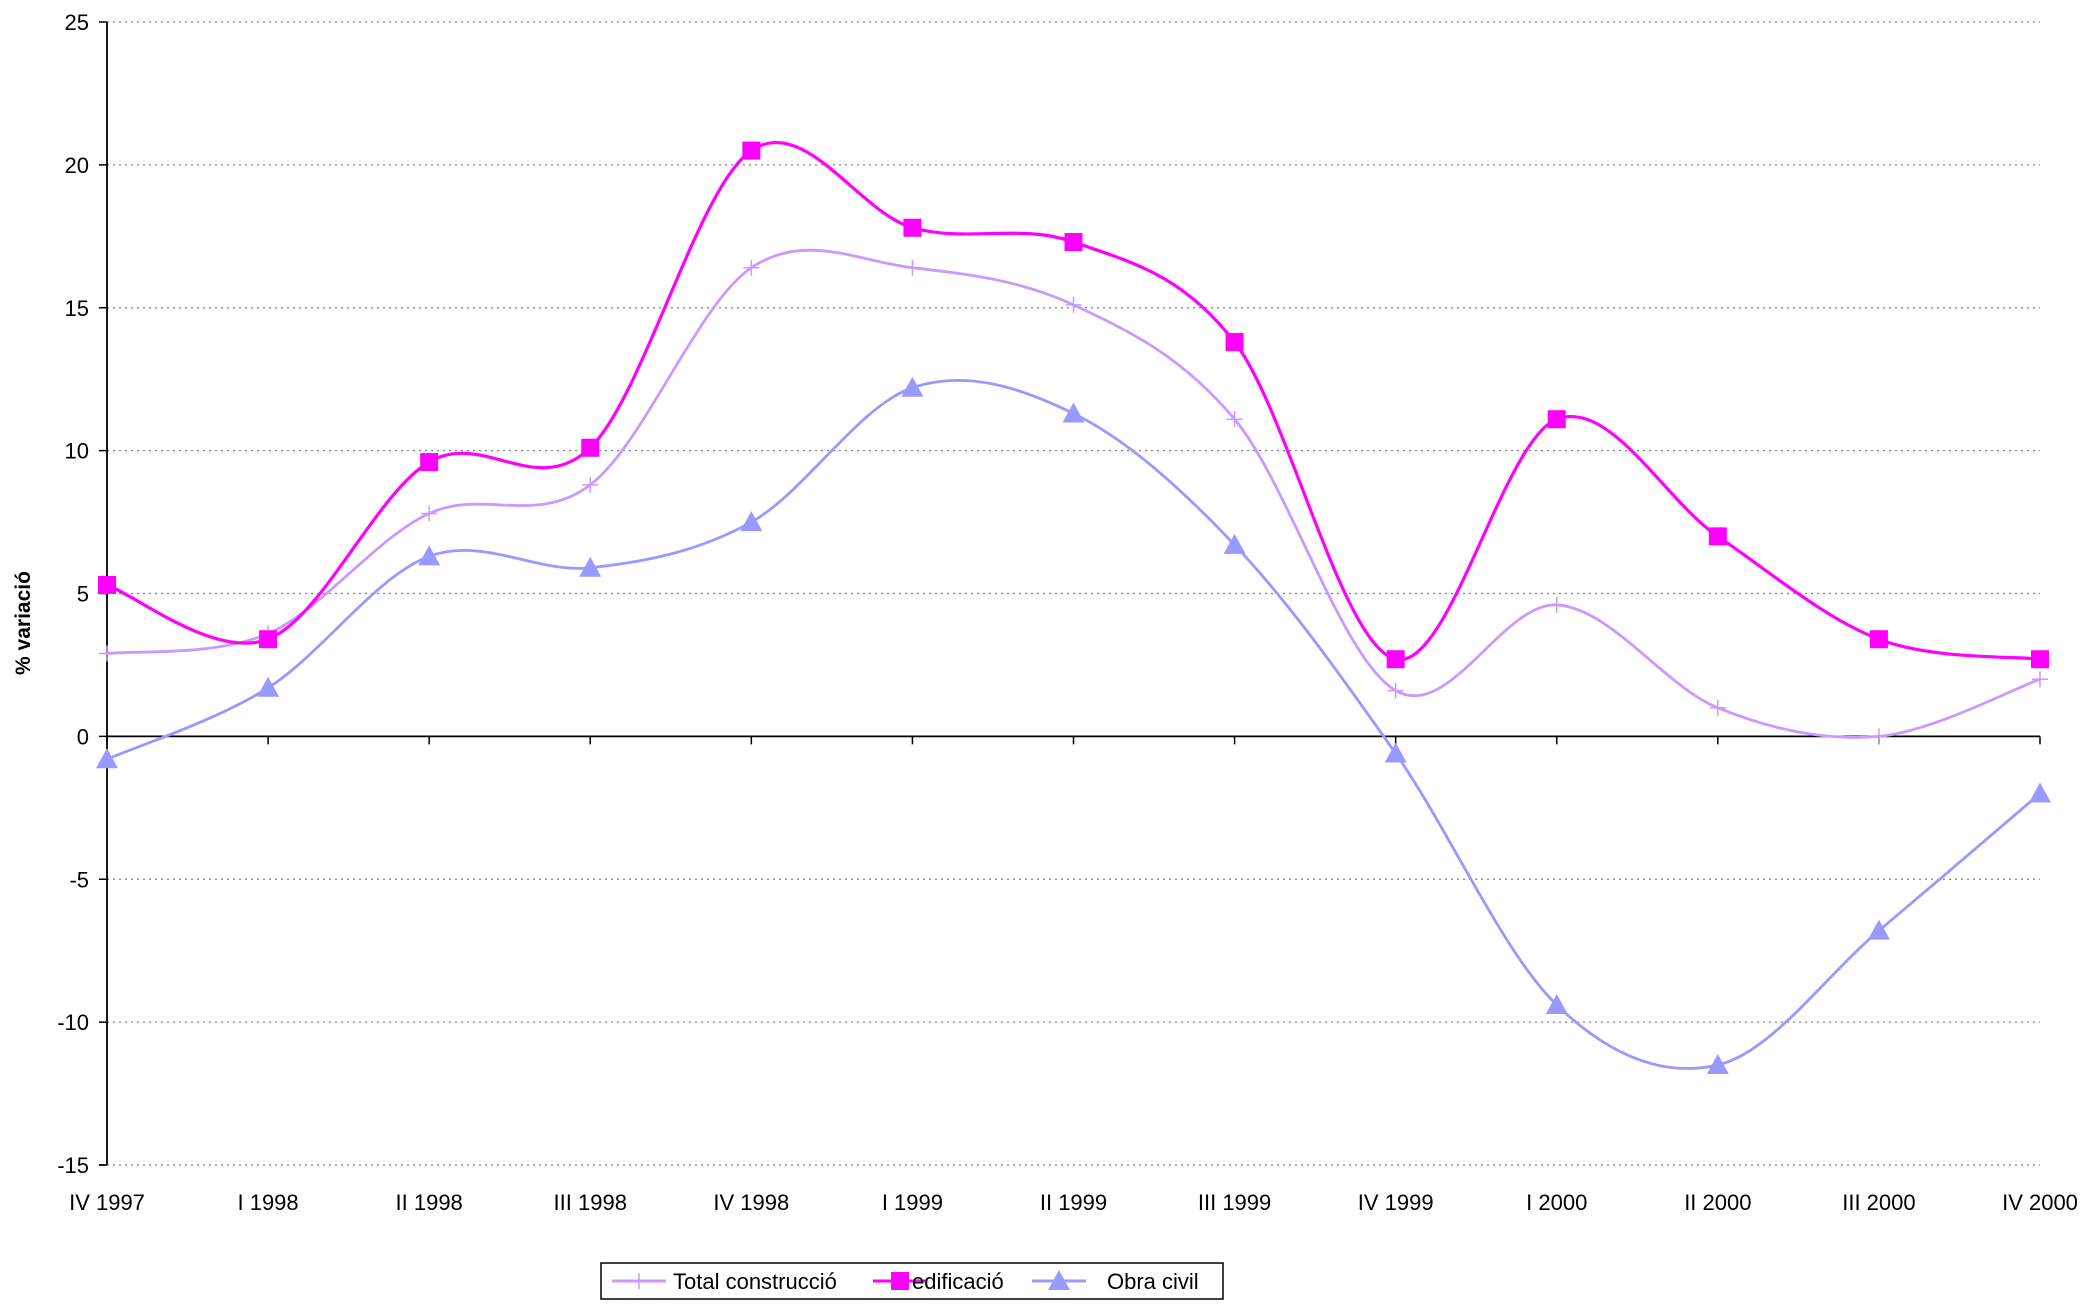  Describe the element at coordinates (1878, 1202) in the screenshot. I see `x-tick-label: III 2000` at that location.